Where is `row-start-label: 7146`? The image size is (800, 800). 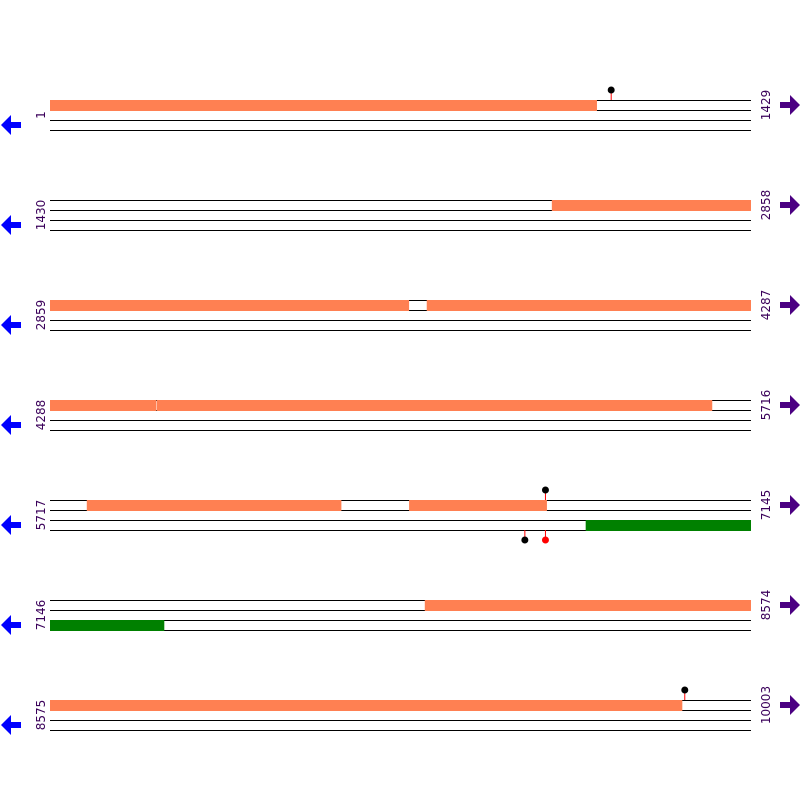 row-start-label: 7146 is located at coordinates (41, 615).